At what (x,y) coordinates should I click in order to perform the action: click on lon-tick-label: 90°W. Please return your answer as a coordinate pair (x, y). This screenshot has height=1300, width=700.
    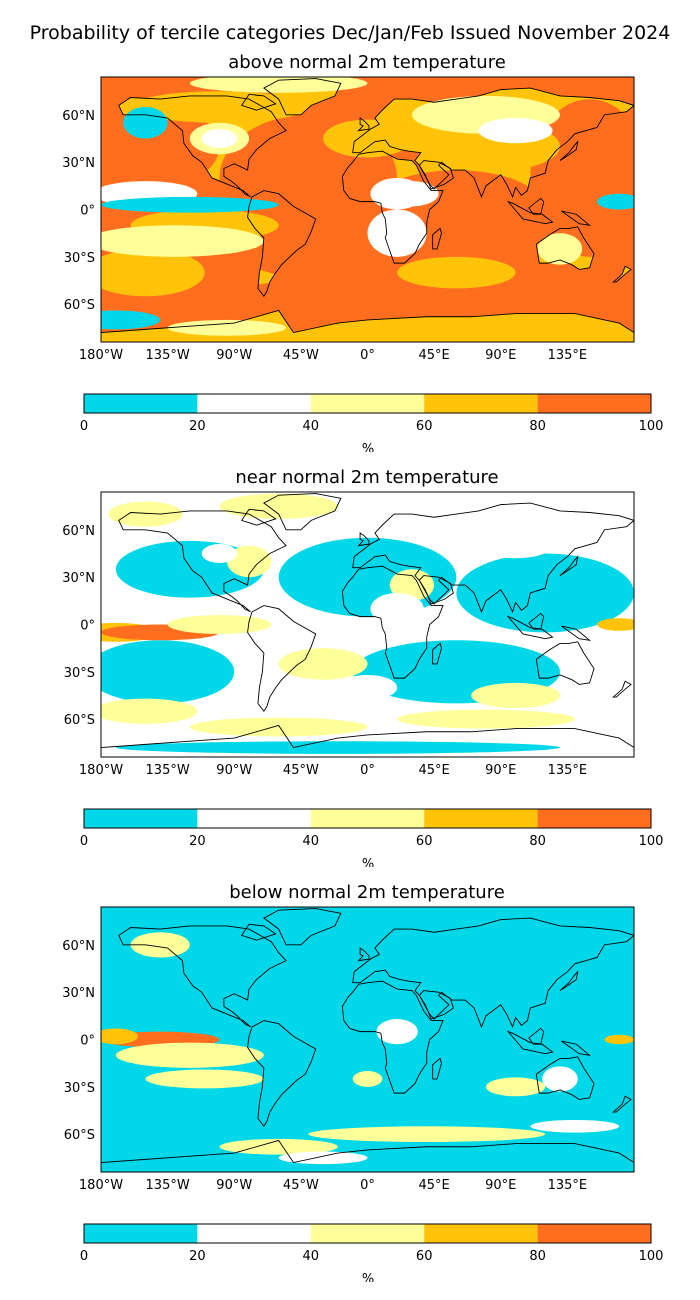
    Looking at the image, I should click on (234, 770).